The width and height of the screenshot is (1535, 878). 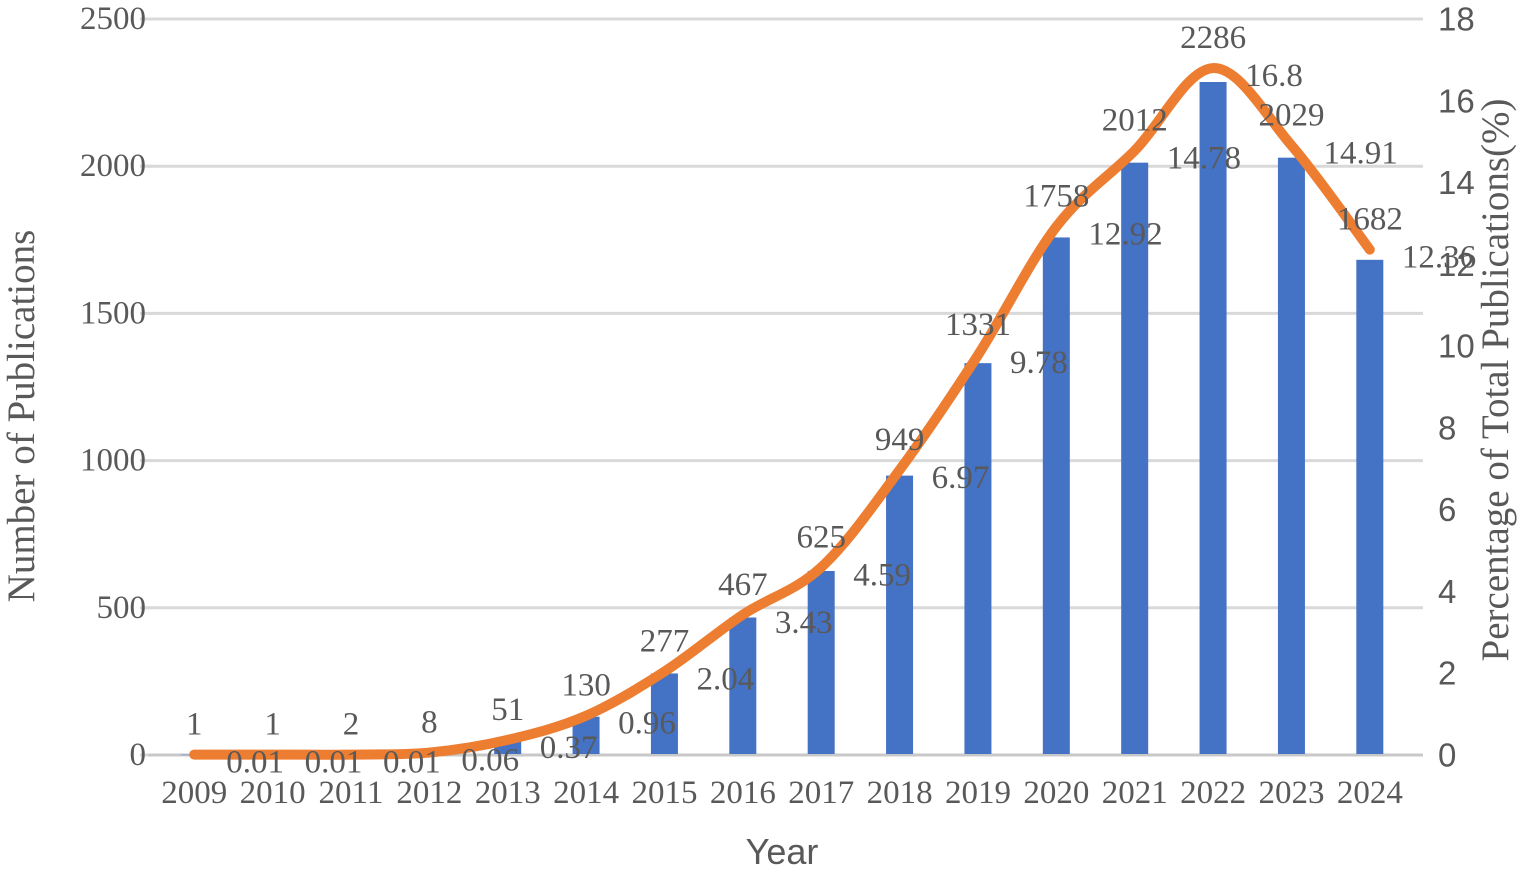 What do you see at coordinates (647, 724) in the screenshot?
I see `line-value-label-2014: 0.96` at bounding box center [647, 724].